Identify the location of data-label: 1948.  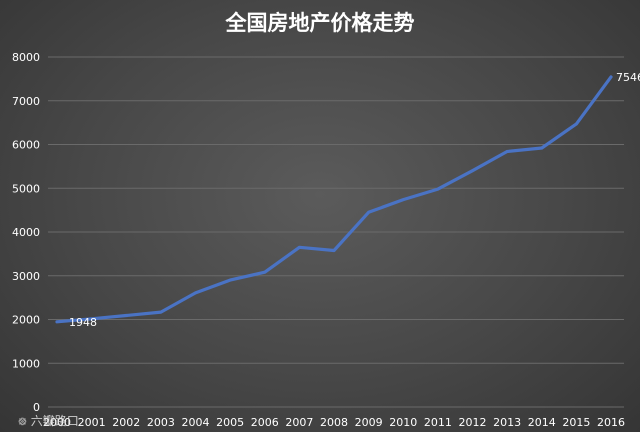
(83, 322).